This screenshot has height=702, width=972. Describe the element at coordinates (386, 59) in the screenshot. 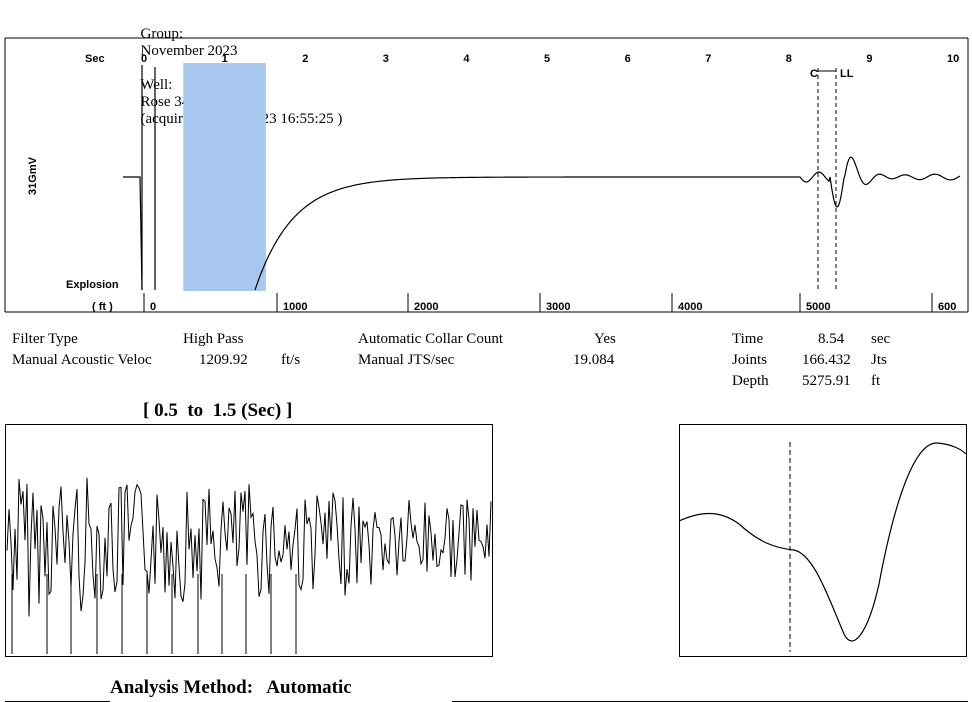

I see `top-tick-label: 3` at that location.